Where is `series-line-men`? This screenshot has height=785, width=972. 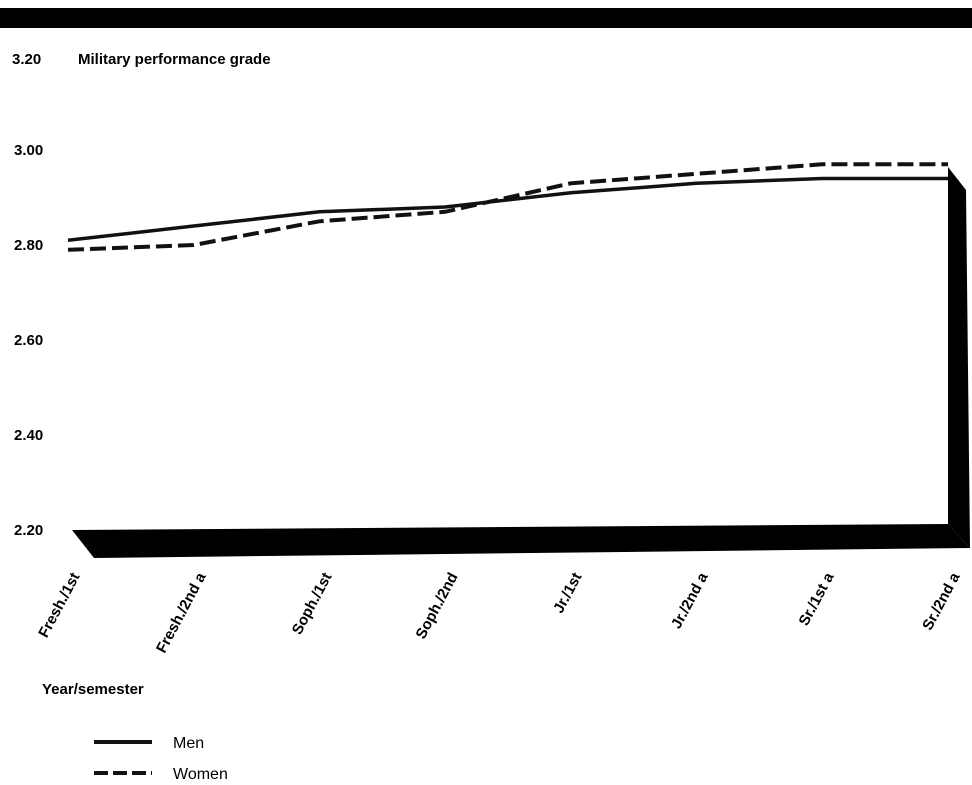
series-line-men is located at coordinates (507, 209).